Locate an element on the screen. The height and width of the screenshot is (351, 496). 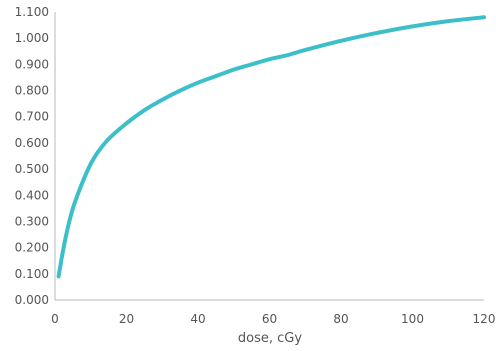
y-tick-label: 0.400 is located at coordinates (32, 195).